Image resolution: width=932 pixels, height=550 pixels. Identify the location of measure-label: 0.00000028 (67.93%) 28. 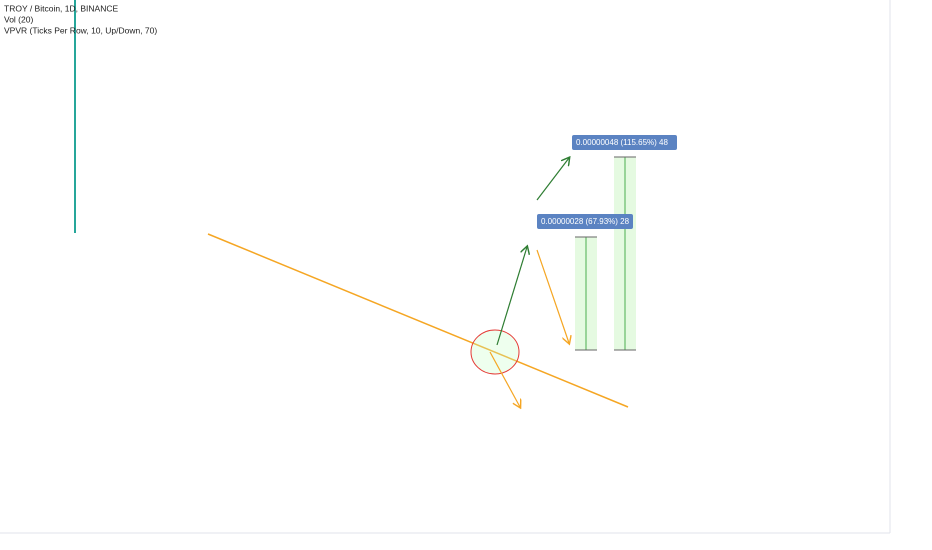
(585, 221).